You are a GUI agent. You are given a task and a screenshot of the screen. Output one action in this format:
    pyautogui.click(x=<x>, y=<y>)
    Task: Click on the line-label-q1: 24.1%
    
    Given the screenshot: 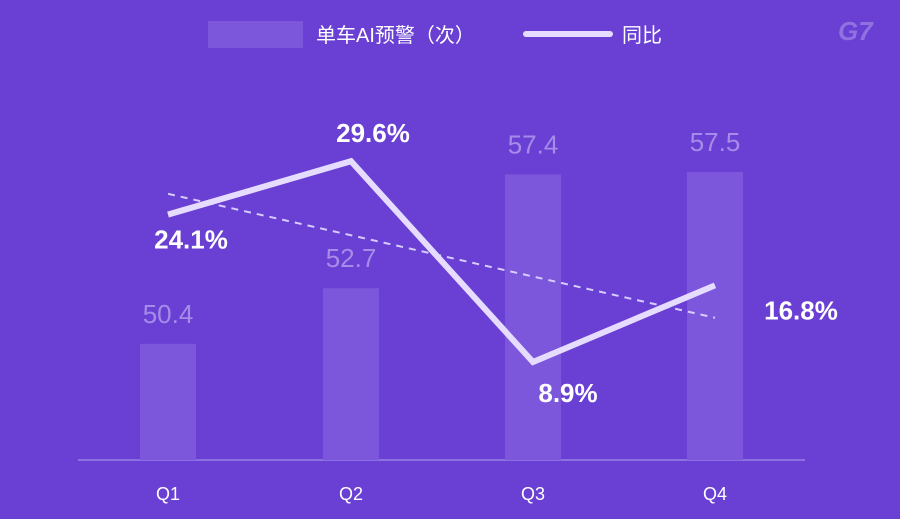 What is the action you would take?
    pyautogui.click(x=191, y=240)
    